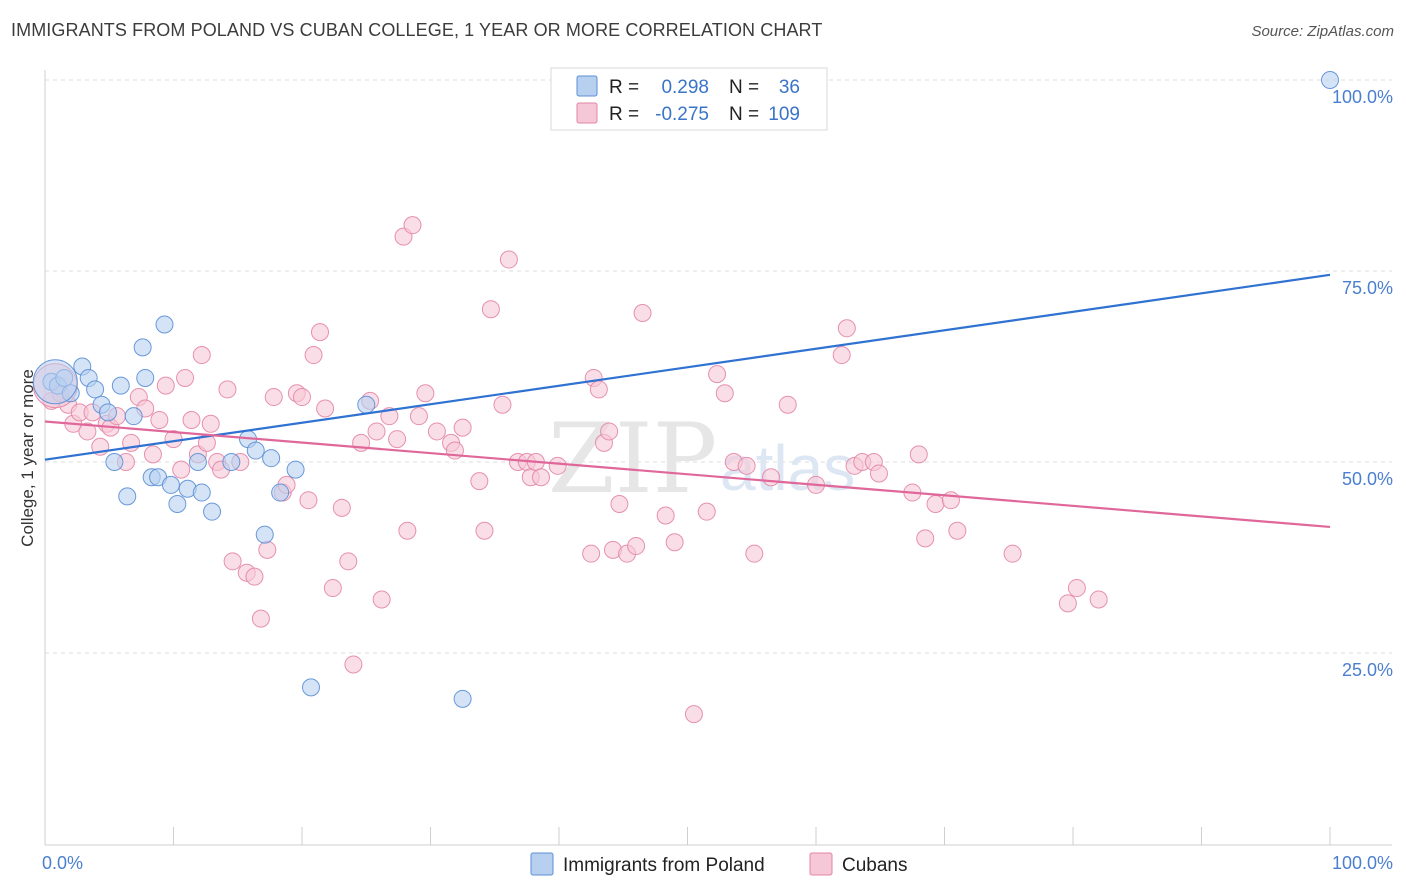 The height and width of the screenshot is (892, 1406). I want to click on series-legend: Immigrants from Poland Cubans, so click(719, 864).